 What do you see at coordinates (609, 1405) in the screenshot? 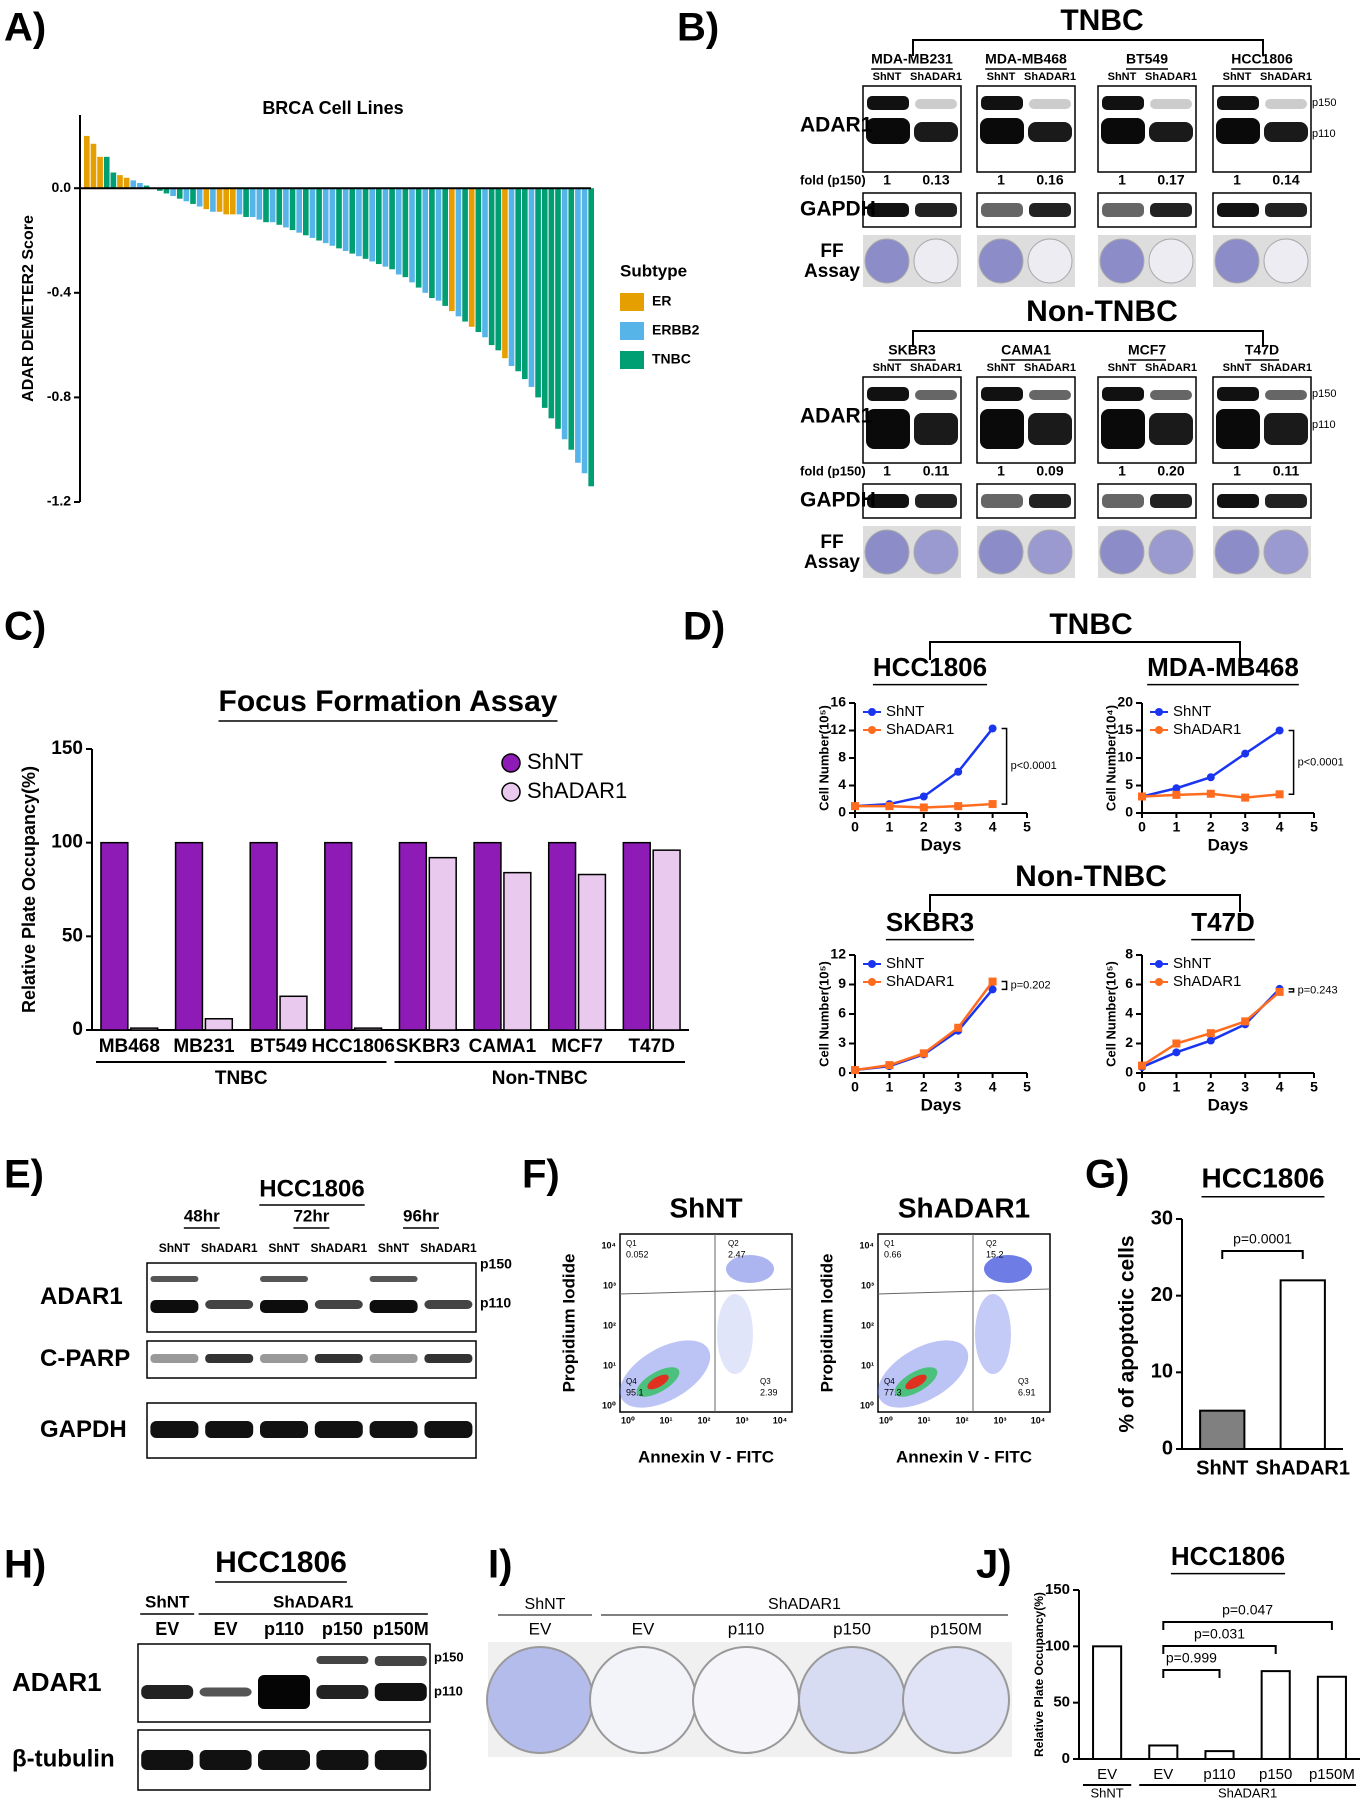
I see `y-tick-label: 10⁰` at bounding box center [609, 1405].